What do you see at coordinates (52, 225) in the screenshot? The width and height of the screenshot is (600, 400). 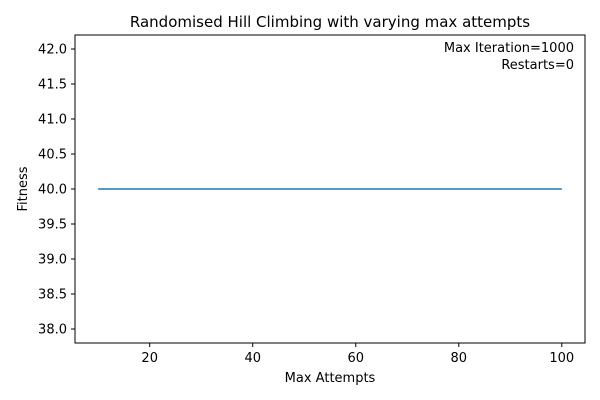 I see `y-tick-label-3: 39.5` at bounding box center [52, 225].